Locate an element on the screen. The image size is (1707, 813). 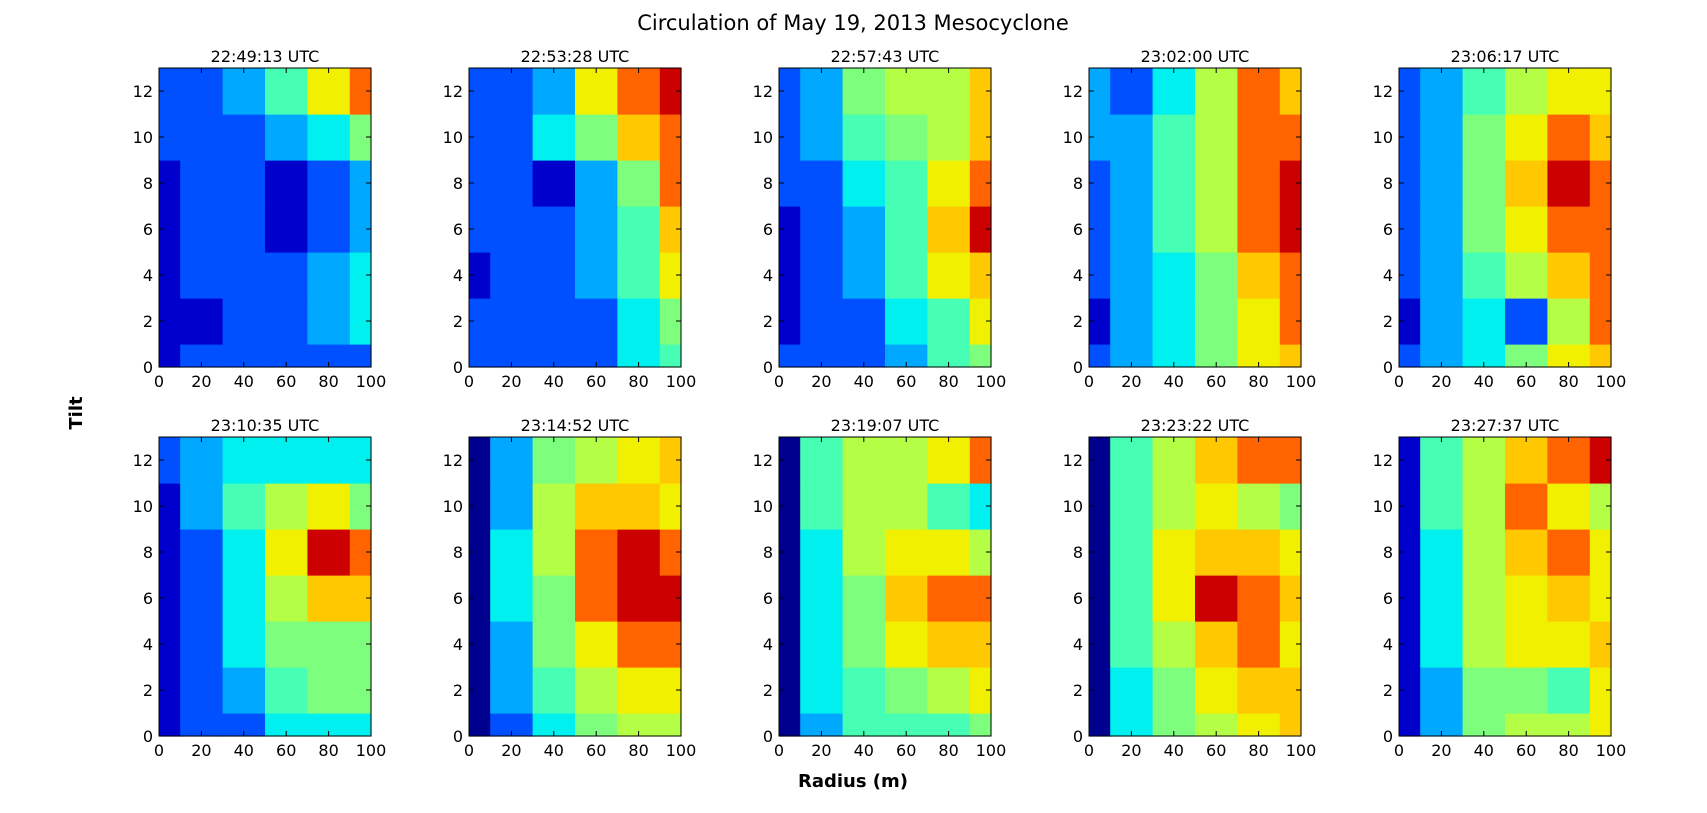
y-tick-label: 8 is located at coordinates (148, 183).